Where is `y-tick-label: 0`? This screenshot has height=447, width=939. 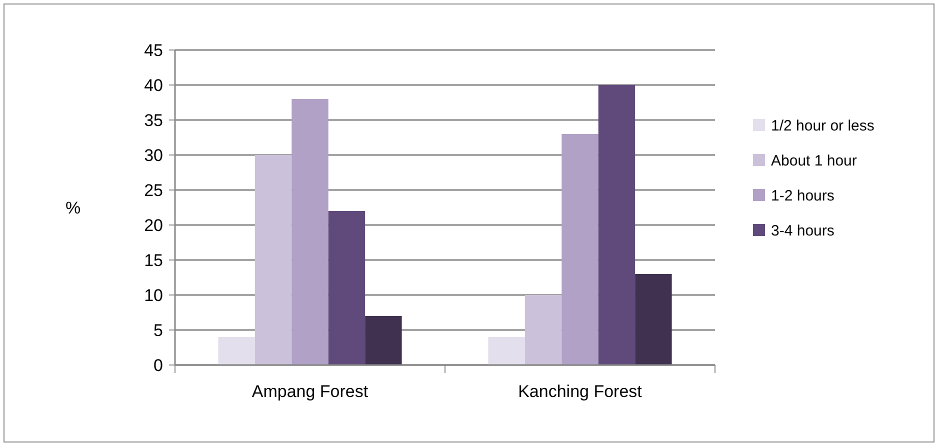
y-tick-label: 0 is located at coordinates (158, 365).